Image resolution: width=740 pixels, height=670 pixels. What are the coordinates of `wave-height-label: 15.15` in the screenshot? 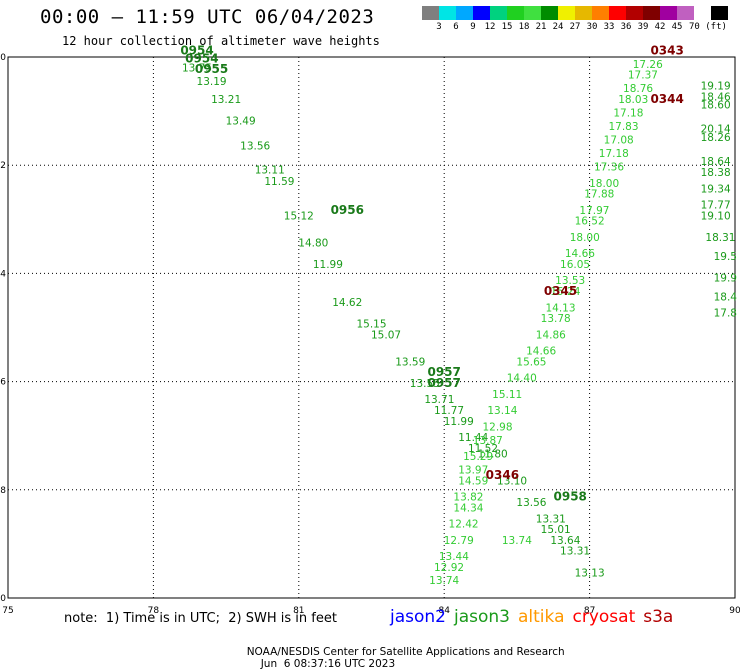 It's located at (371, 325).